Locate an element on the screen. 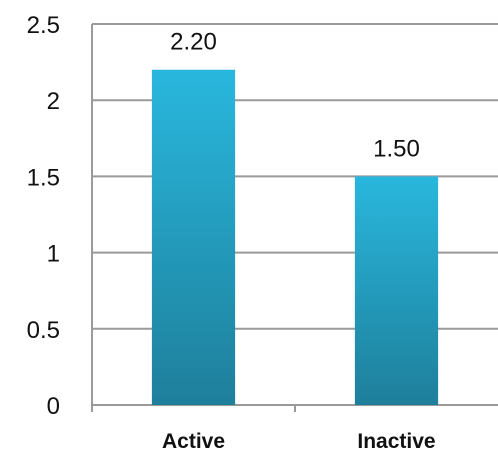 This screenshot has height=455, width=498. bar-inactive is located at coordinates (396, 290).